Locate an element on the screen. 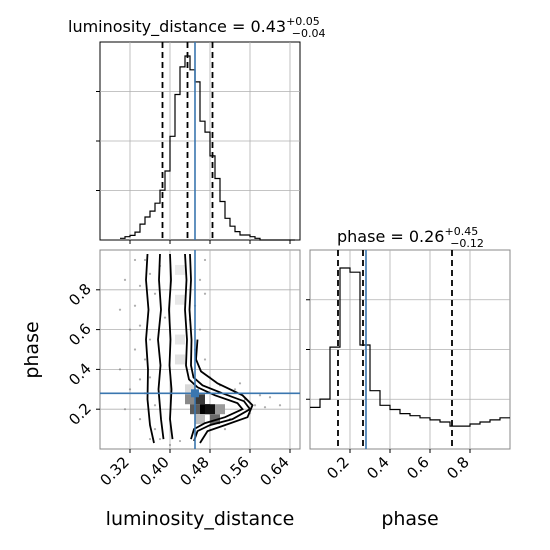  x-tick-label: 0.48 is located at coordinates (194, 471).